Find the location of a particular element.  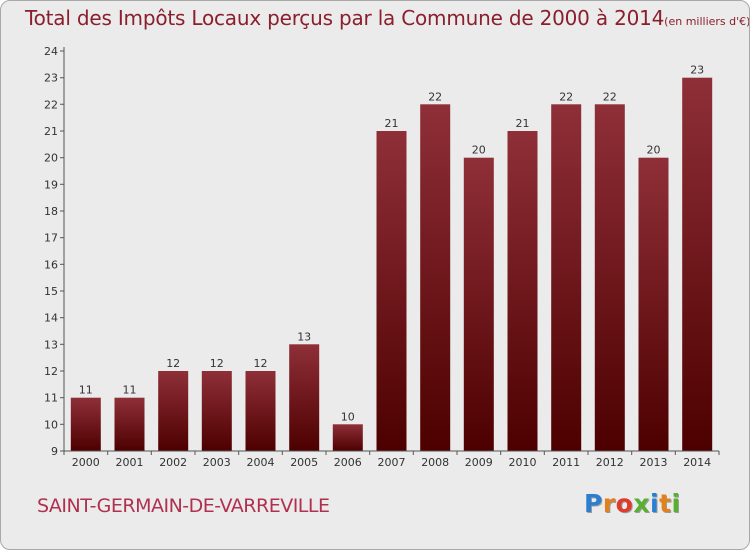

y-axis: 9 10 11 12 13 14 15 16 17 18 19 20 21 22 23 24 is located at coordinates (54, 251).